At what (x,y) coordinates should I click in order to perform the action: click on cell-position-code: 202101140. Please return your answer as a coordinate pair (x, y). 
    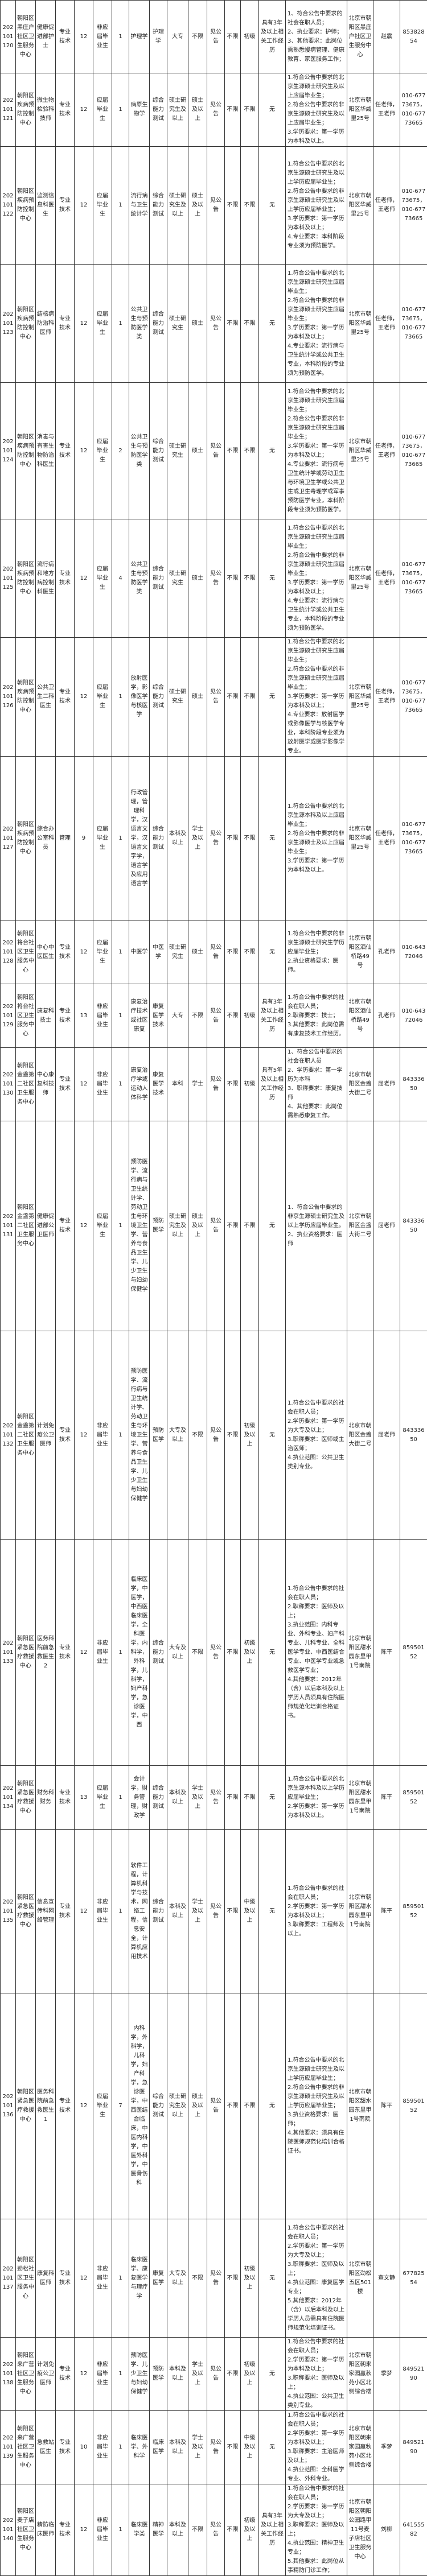
    Looking at the image, I should click on (8, 2530).